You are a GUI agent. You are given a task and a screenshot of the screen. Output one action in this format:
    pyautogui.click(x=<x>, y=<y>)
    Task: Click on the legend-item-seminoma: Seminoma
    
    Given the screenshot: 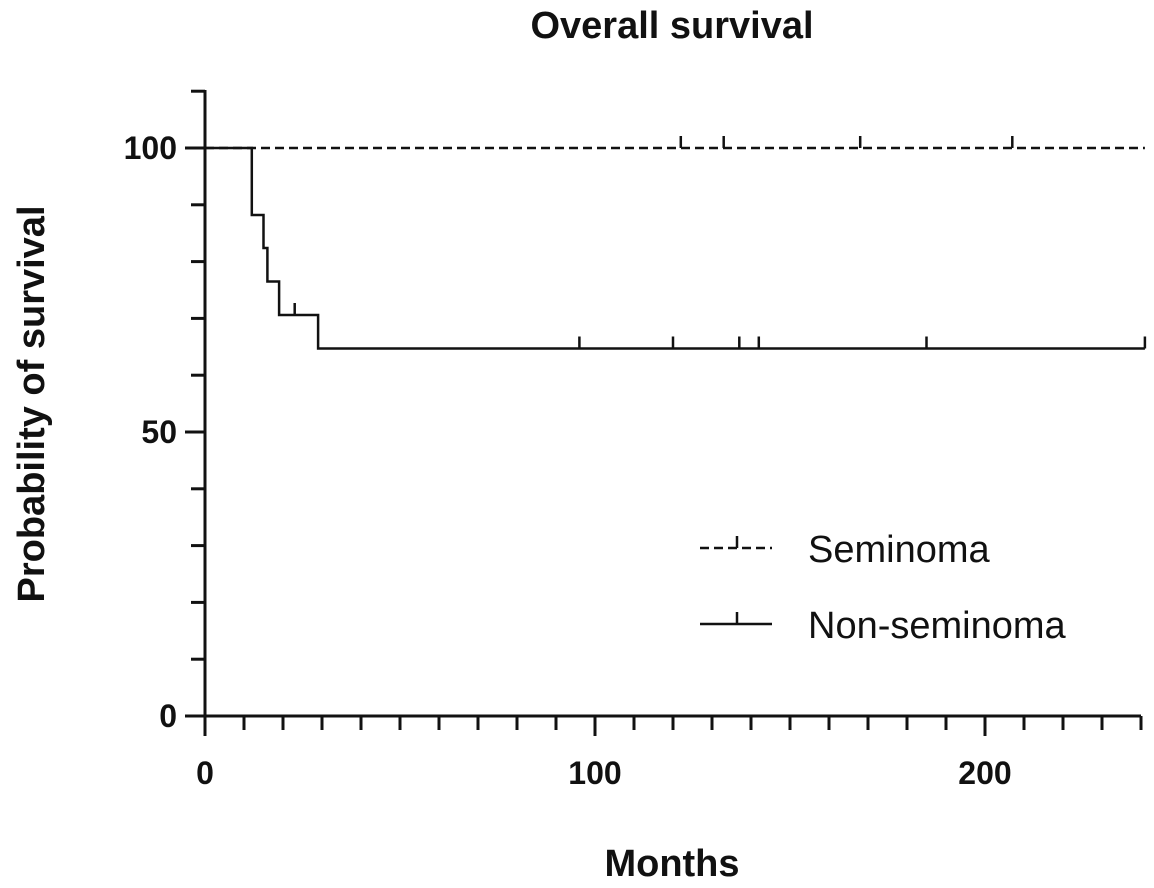 What is the action you would take?
    pyautogui.click(x=845, y=550)
    